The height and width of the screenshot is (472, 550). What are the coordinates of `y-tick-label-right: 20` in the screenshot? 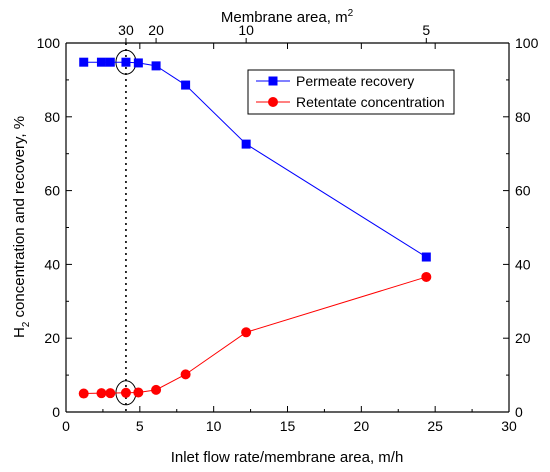 It's located at (523, 338).